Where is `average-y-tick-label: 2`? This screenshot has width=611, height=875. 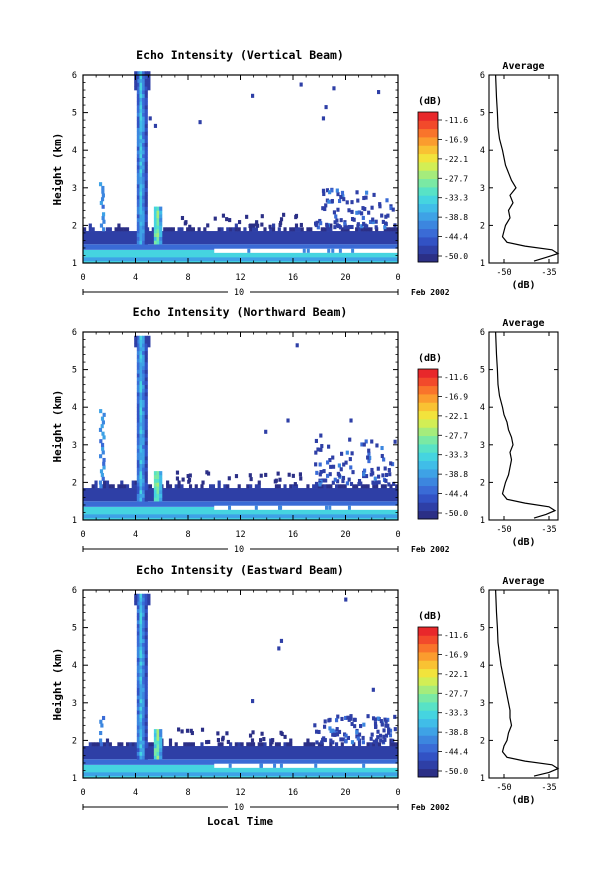 average-y-tick-label: 2 is located at coordinates (482, 226).